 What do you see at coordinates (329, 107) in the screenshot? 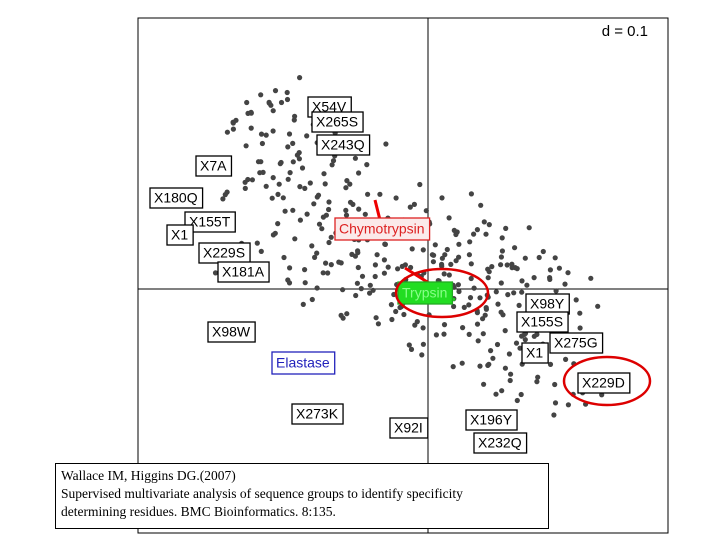
I see `point-label: X54V` at bounding box center [329, 107].